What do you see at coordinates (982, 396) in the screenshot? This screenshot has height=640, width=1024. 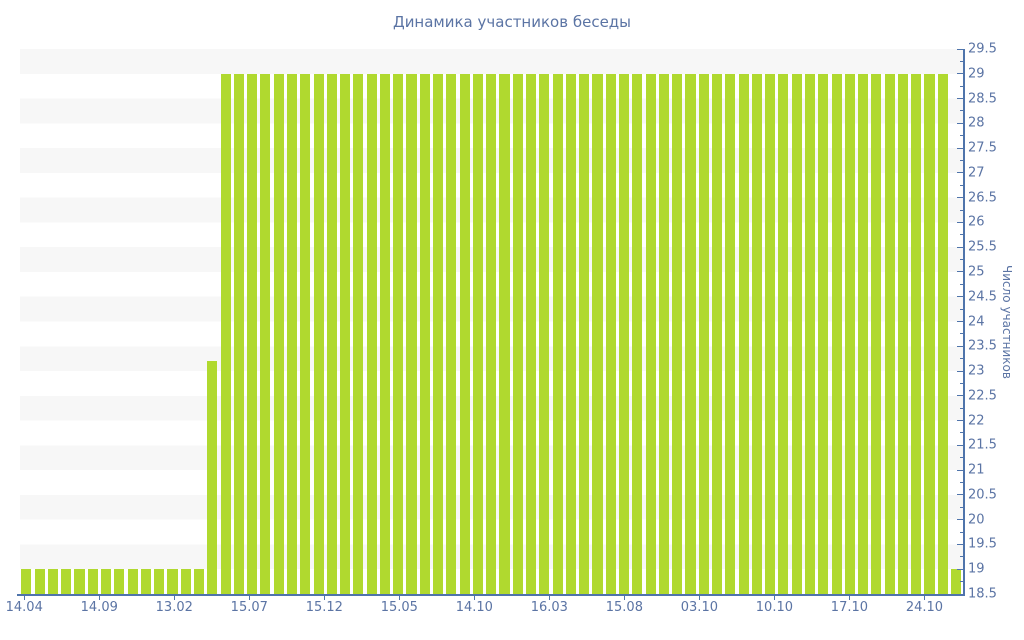 I see `y-axis-tick-label: 22.5` at bounding box center [982, 396].